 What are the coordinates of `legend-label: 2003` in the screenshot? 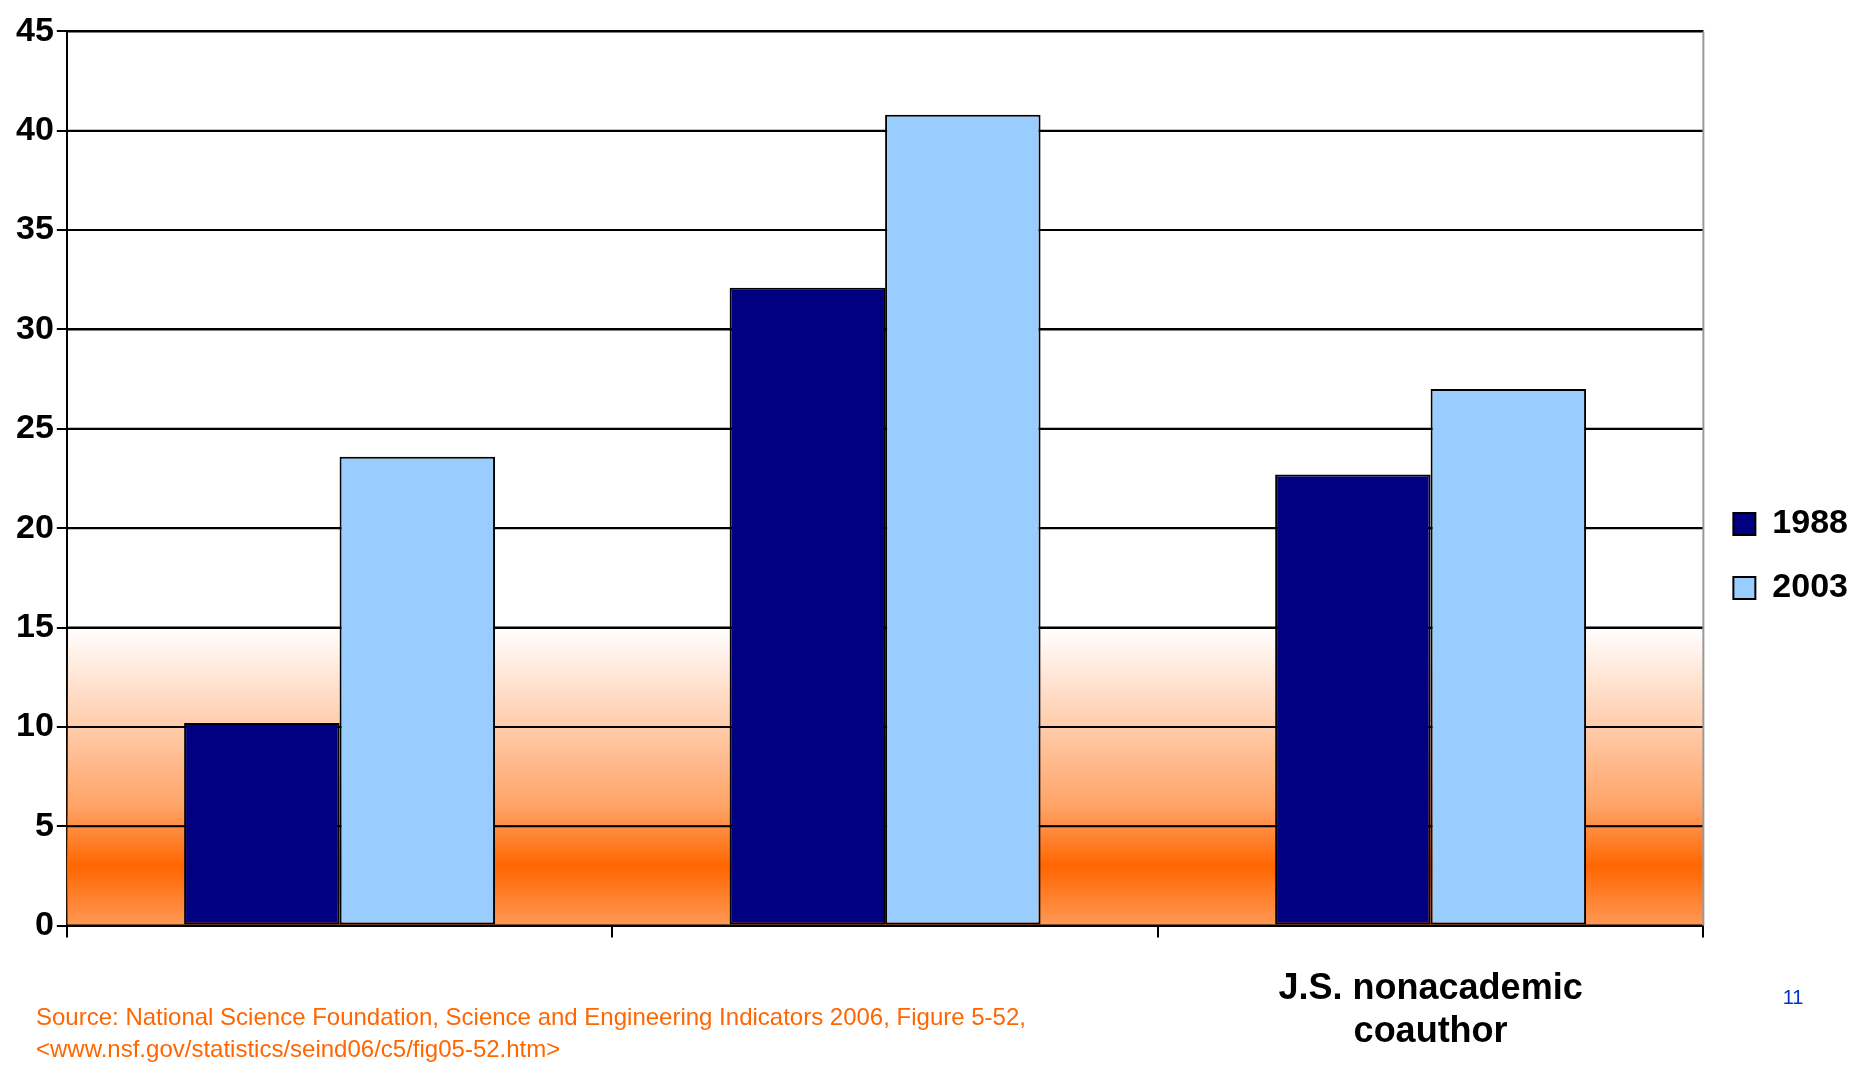 It's located at (1810, 585).